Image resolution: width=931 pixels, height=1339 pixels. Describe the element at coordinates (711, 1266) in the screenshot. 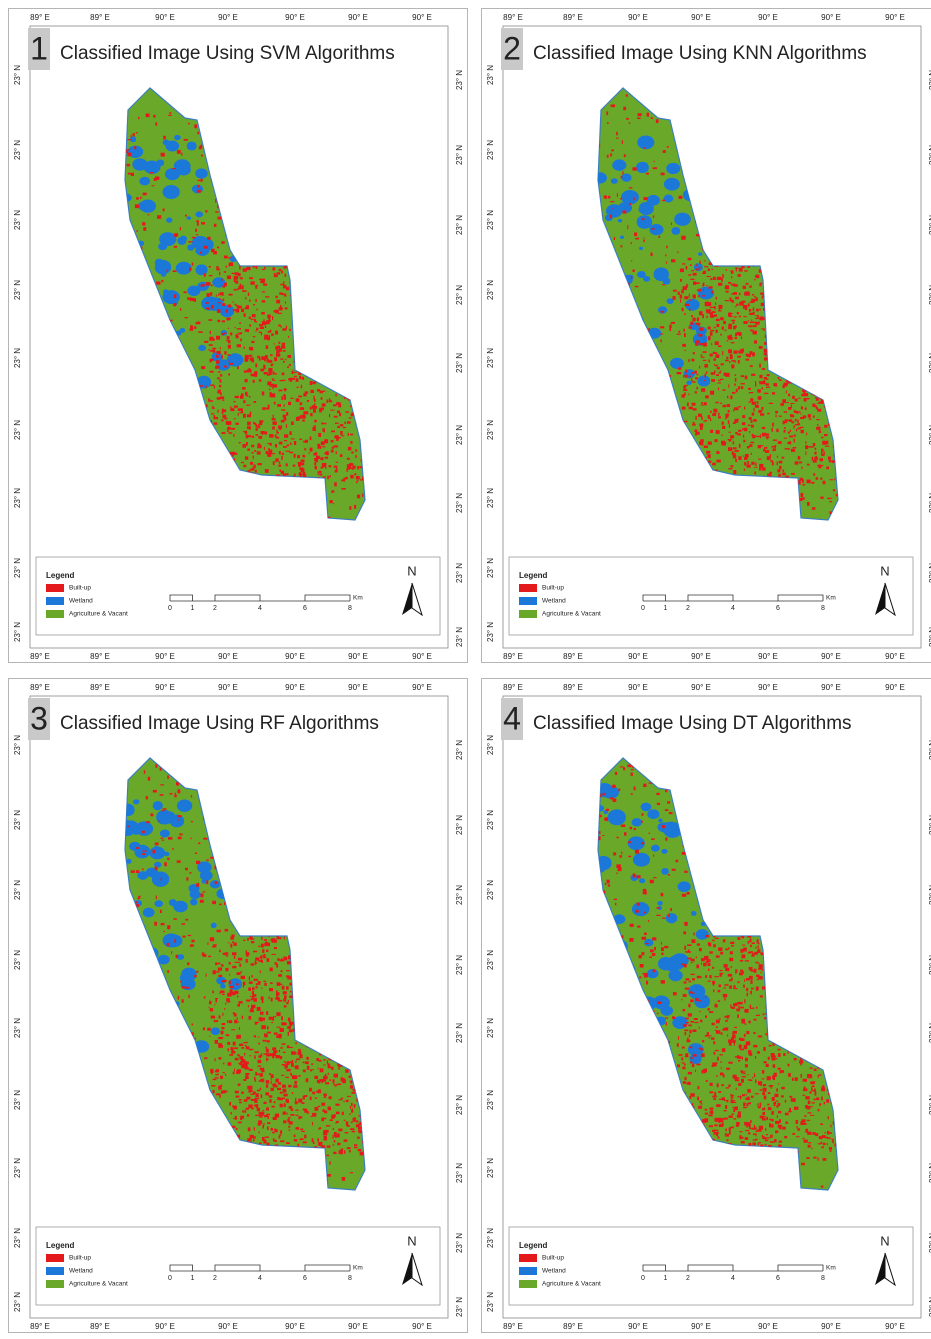

I see `legend-box` at that location.